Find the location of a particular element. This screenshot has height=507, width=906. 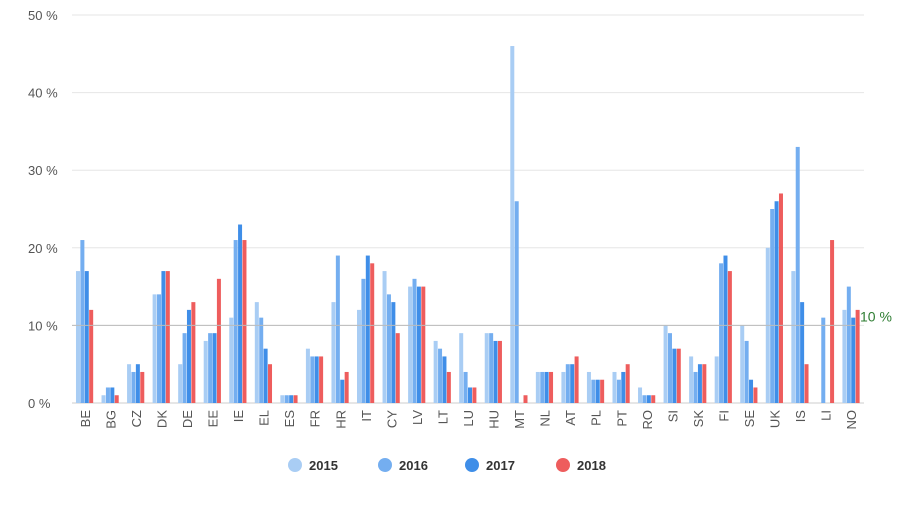

y-tick-label: 40 % is located at coordinates (43, 93).